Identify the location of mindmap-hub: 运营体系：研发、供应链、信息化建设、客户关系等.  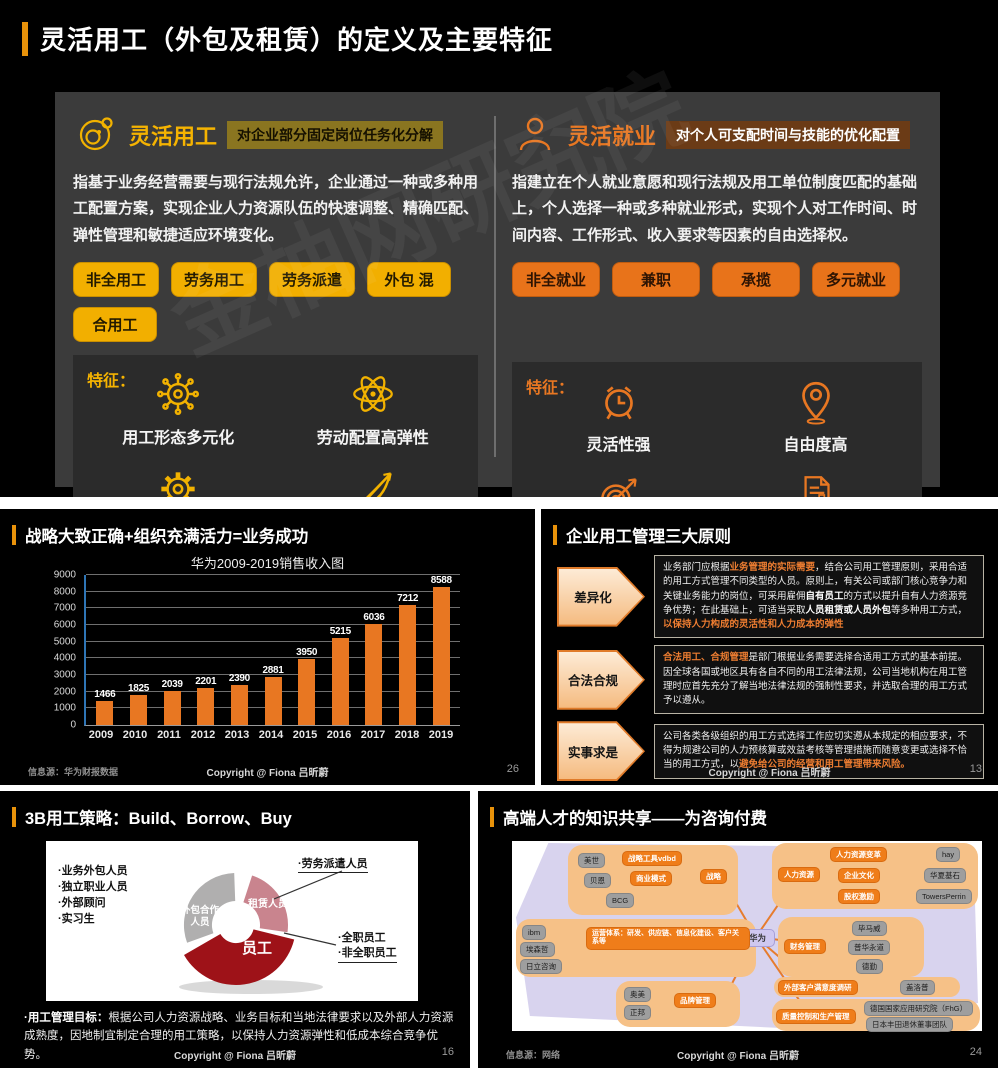
(668, 938).